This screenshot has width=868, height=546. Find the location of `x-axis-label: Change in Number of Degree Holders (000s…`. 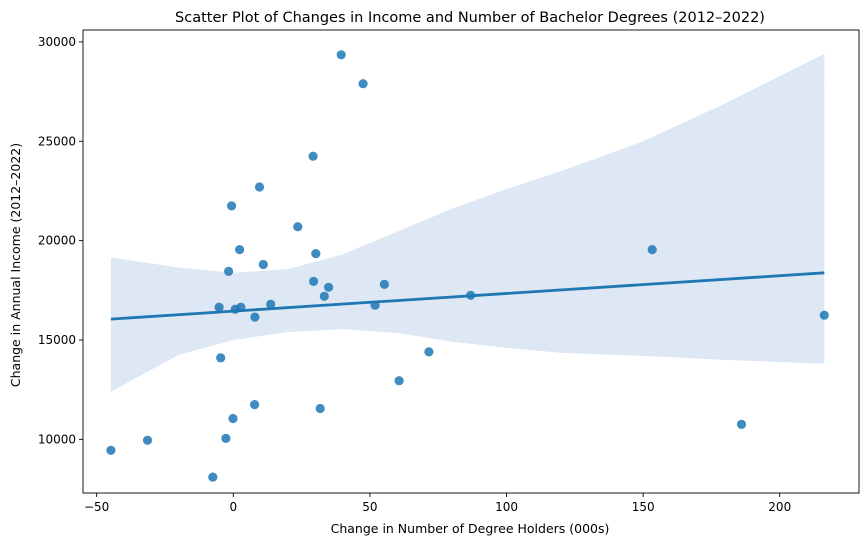

x-axis-label: Change in Number of Degree Holders (000s… is located at coordinates (470, 528).